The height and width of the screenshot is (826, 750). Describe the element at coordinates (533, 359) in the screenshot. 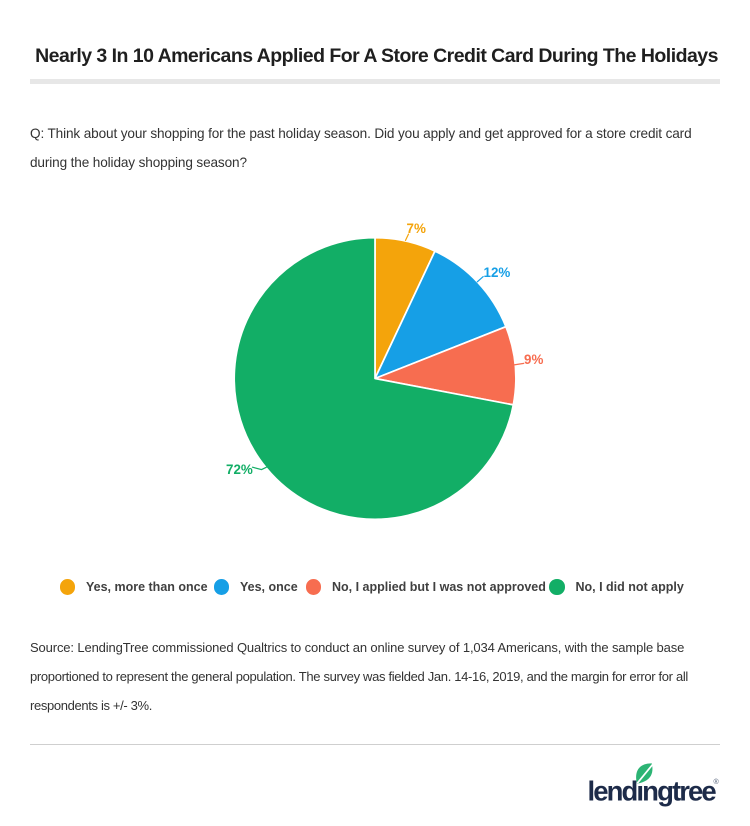

I see `svg-text: 9%` at that location.